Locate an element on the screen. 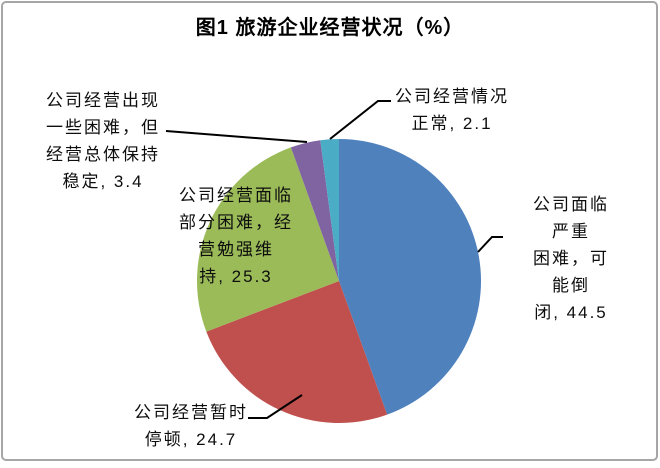  chart-title: 图1 旅游企业经营状况（%） is located at coordinates (330, 28).